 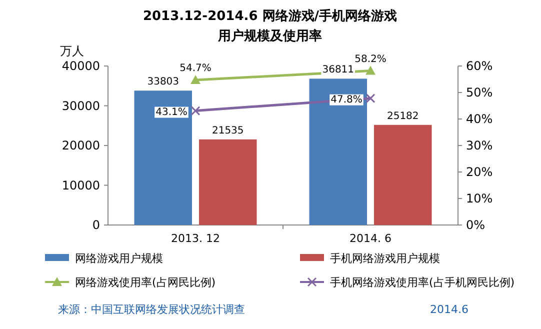 I want to click on text: 2014.6, so click(x=449, y=309).